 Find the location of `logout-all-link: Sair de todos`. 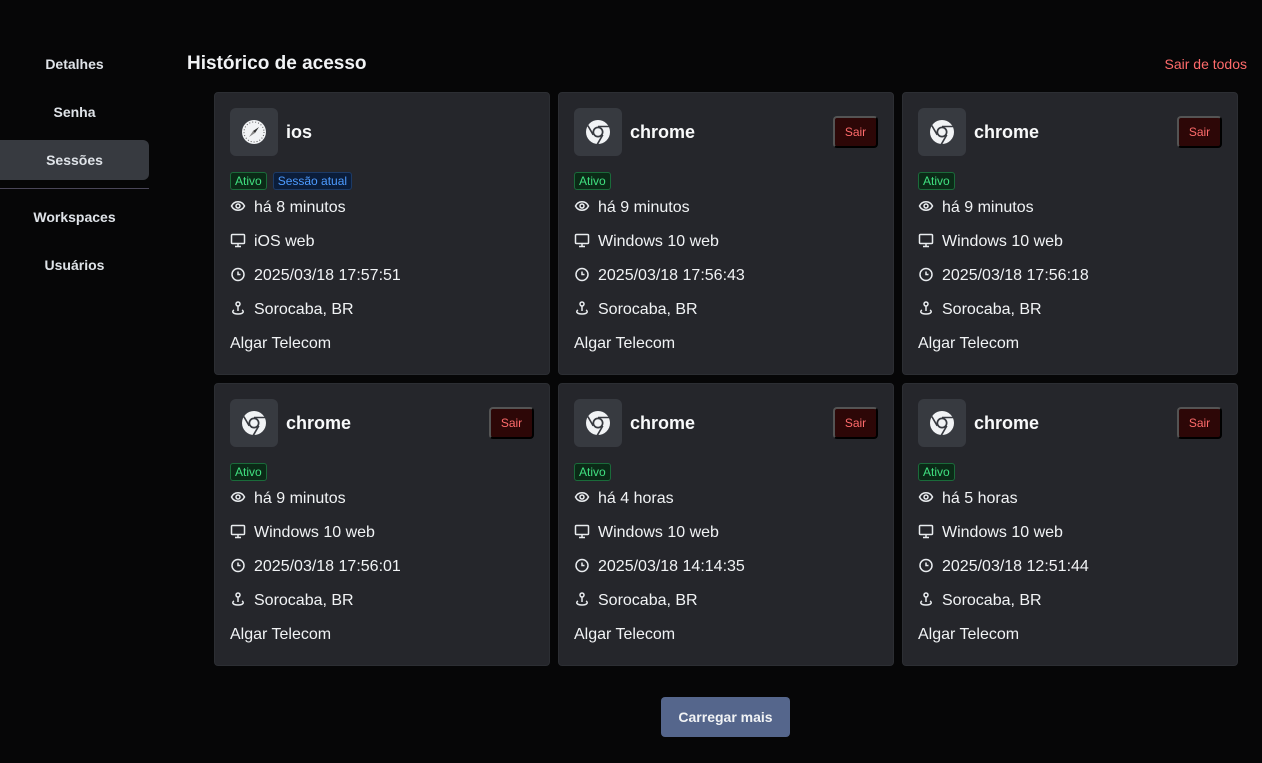

logout-all-link: Sair de todos is located at coordinates (1206, 64).